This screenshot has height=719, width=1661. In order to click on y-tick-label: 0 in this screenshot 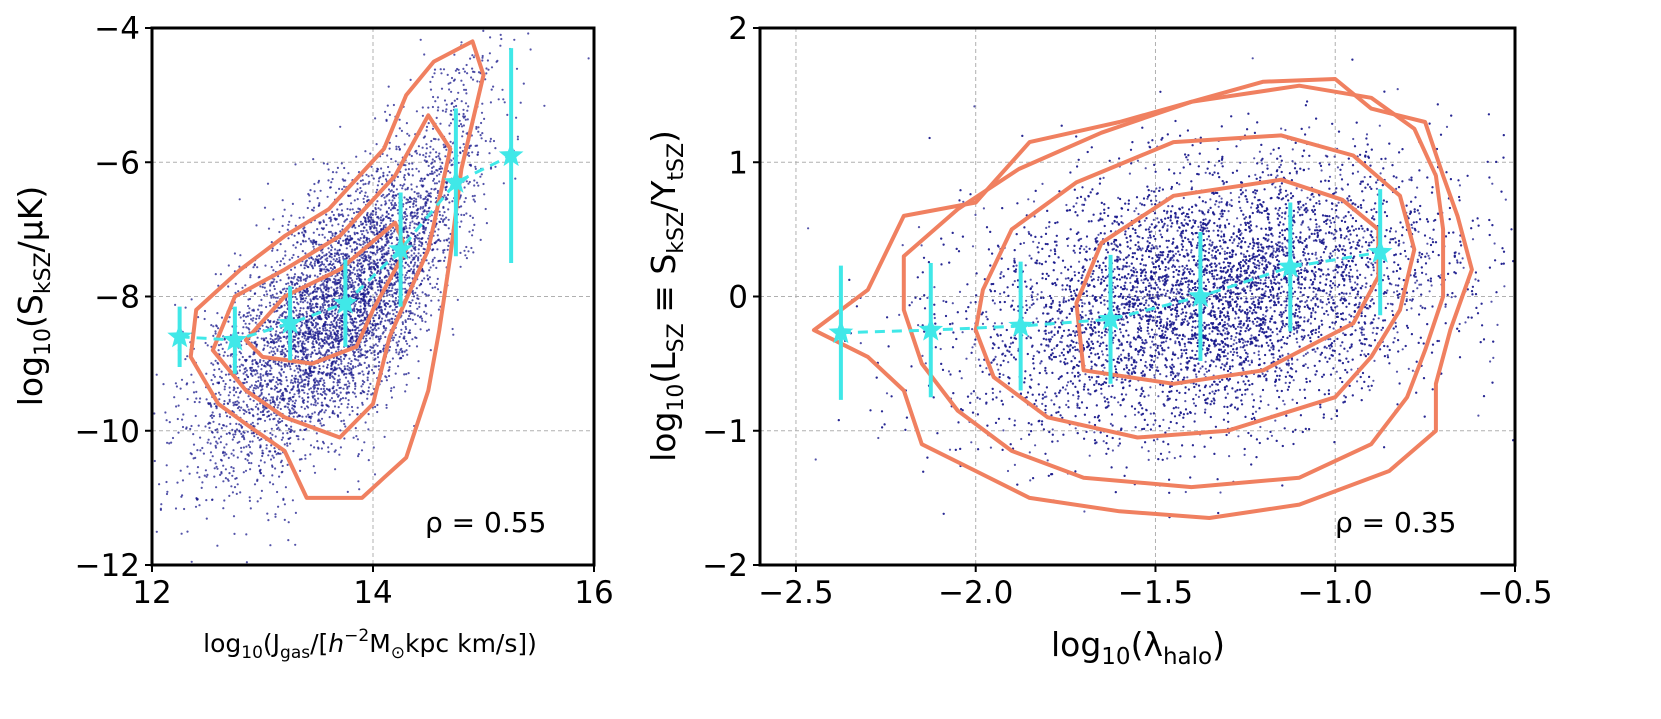, I will do `click(738, 298)`.